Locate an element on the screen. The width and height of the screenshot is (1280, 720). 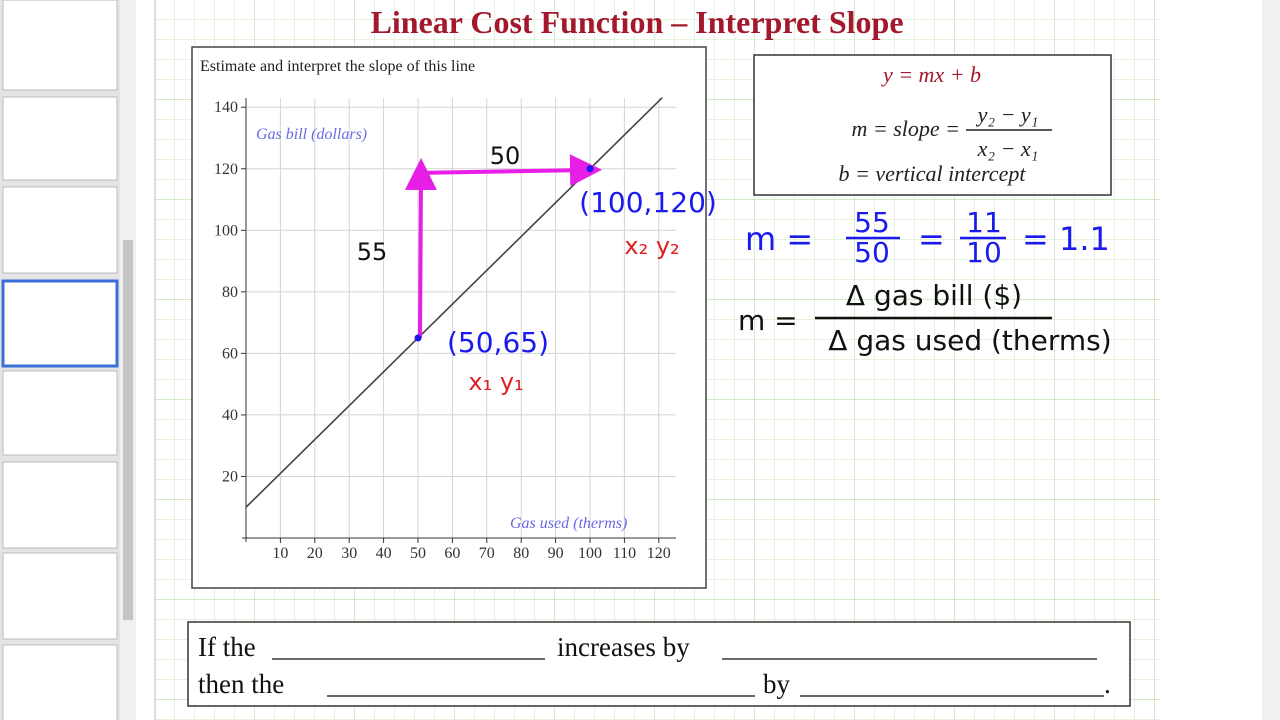
x-tick-label: 10 is located at coordinates (280, 553).